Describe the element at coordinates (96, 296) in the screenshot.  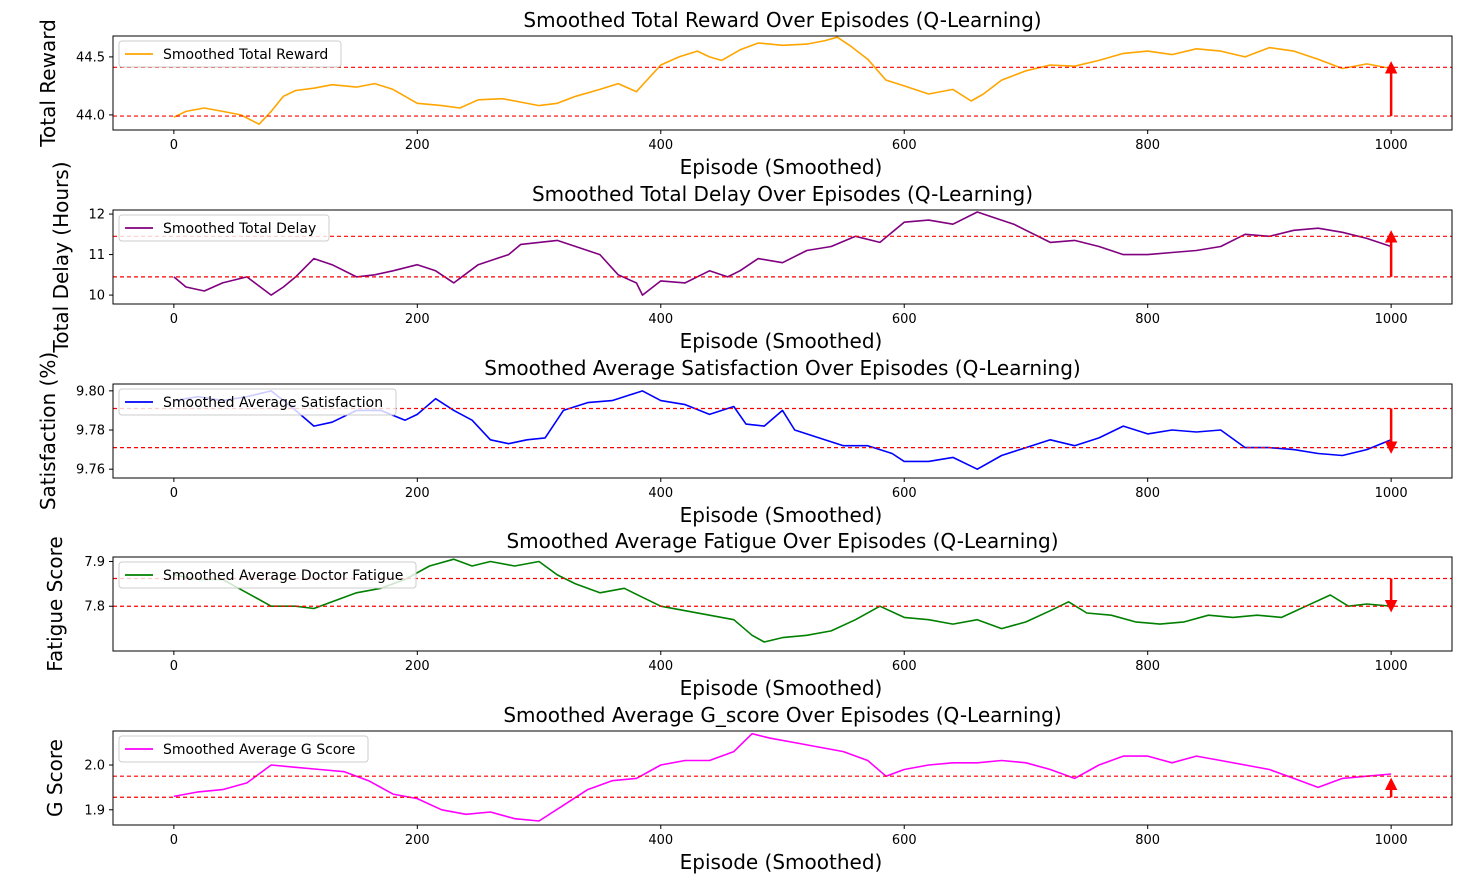
I see `y-tick-label: 10` at that location.